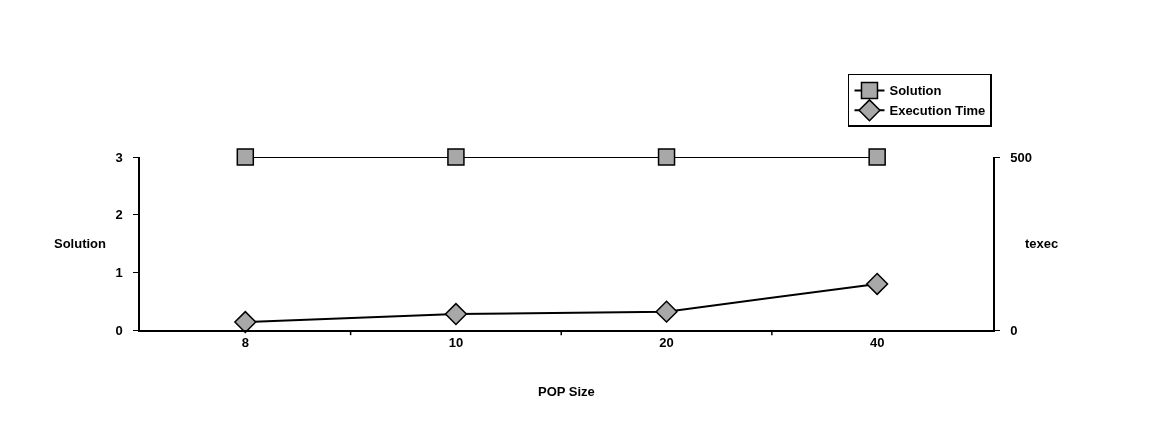 This screenshot has height=423, width=1173. I want to click on y-tick-label: 2, so click(119, 215).